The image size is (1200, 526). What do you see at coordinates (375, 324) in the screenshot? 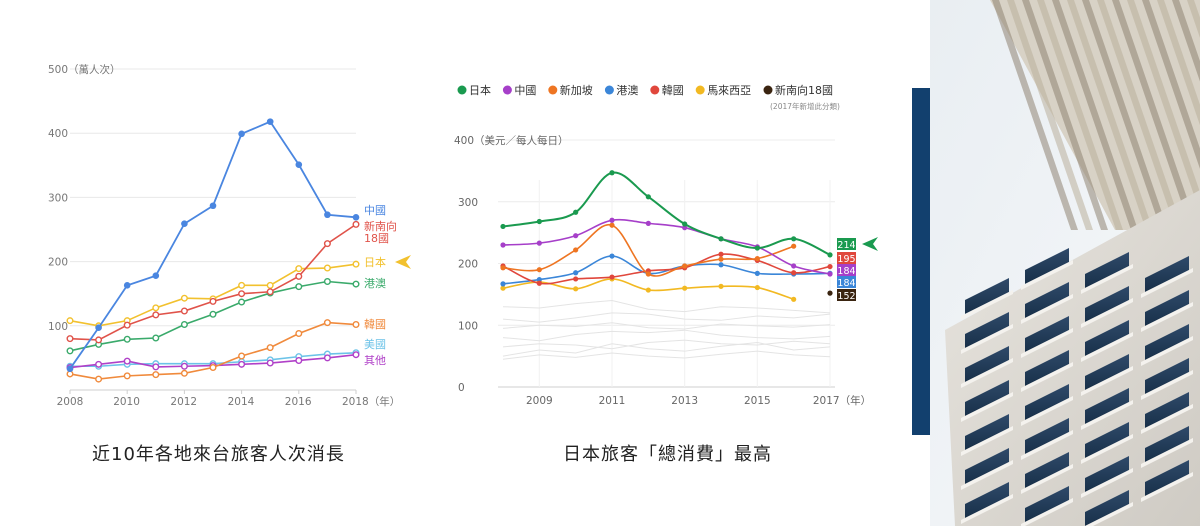
I see `series-label-korea: 韓國` at bounding box center [375, 324].